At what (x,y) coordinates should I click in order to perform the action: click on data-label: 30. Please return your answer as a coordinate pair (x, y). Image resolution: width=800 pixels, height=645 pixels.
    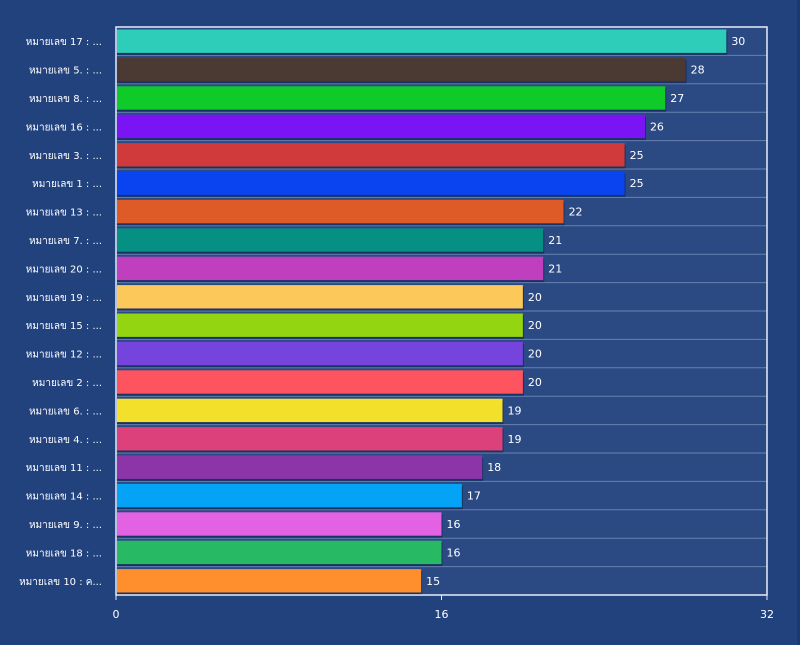
    Looking at the image, I should click on (738, 41).